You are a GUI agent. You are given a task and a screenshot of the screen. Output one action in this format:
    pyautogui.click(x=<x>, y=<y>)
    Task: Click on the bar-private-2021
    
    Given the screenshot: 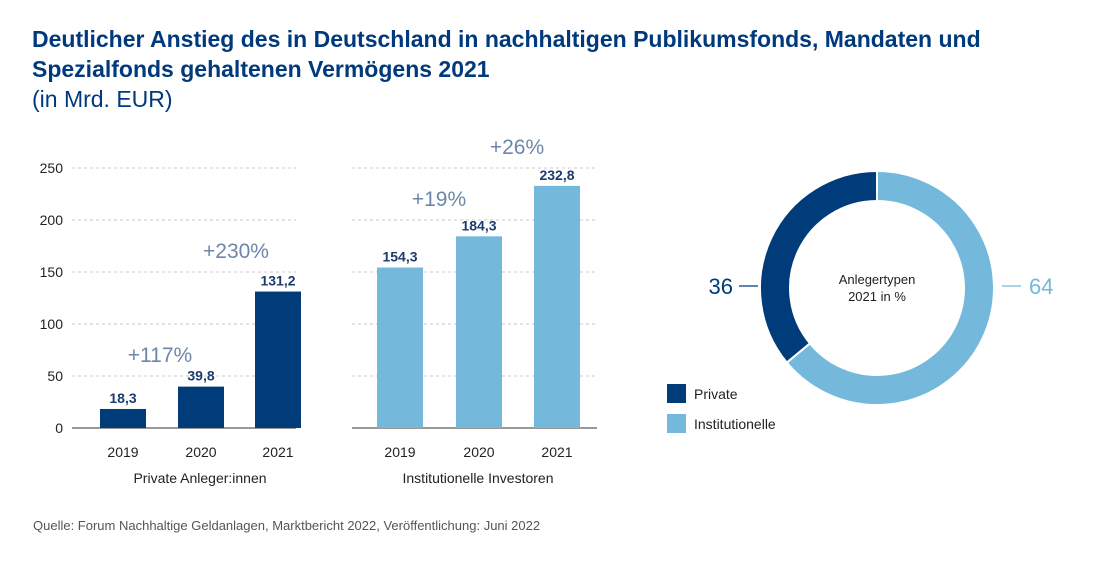 What is the action you would take?
    pyautogui.click(x=278, y=359)
    